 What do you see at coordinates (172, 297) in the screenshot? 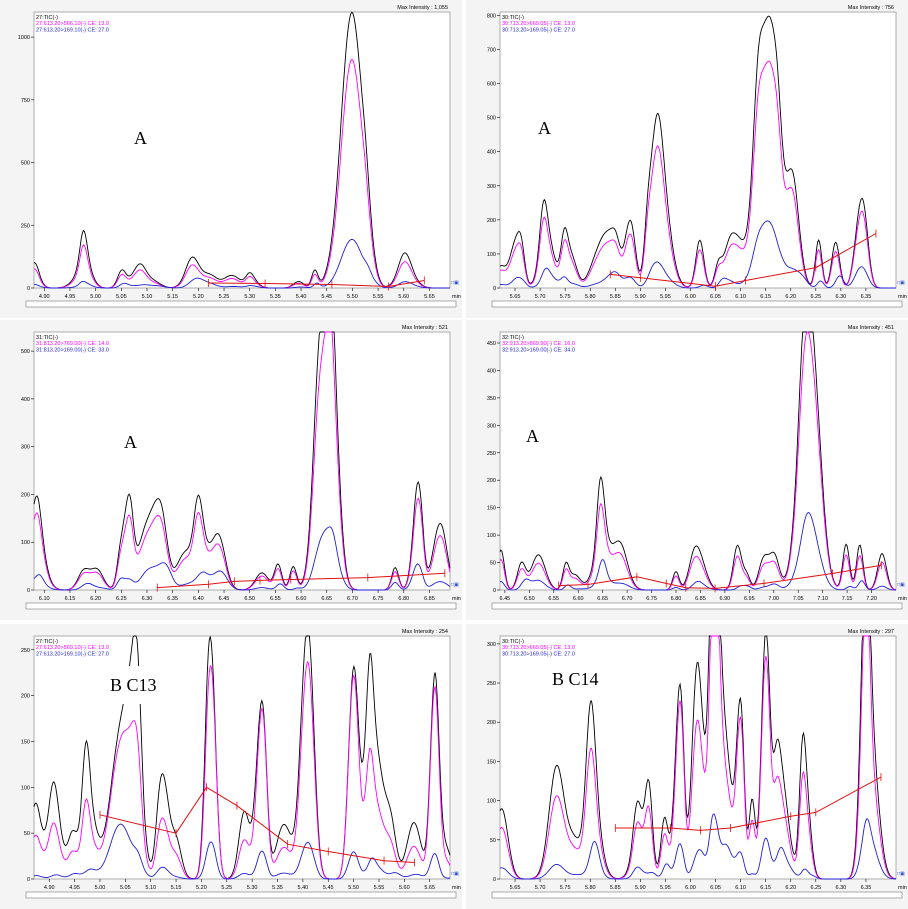
I see `x-tick-label: 5.15` at bounding box center [172, 297].